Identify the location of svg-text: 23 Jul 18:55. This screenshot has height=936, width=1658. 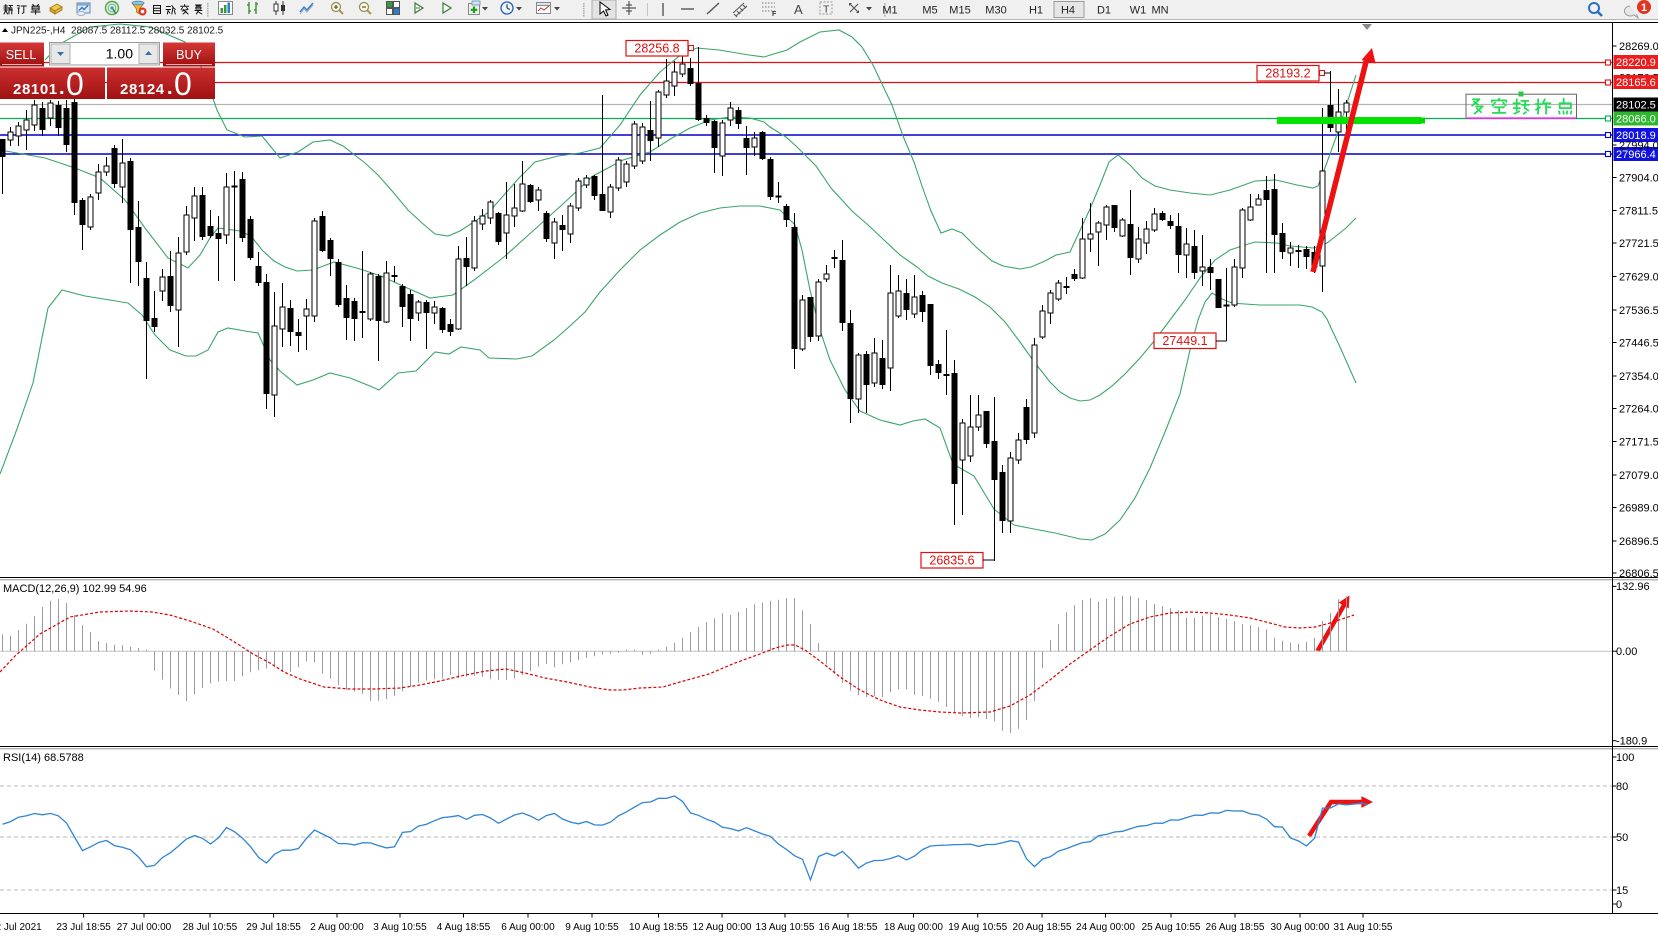
(83, 927).